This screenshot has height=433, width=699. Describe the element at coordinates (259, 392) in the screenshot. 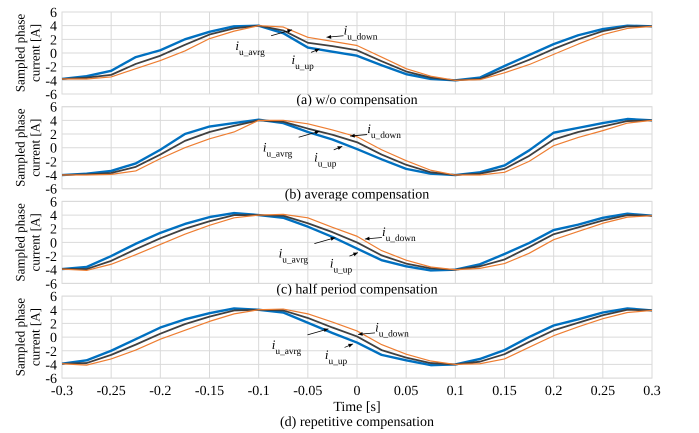

I see `x-tick-label: -0.1` at that location.